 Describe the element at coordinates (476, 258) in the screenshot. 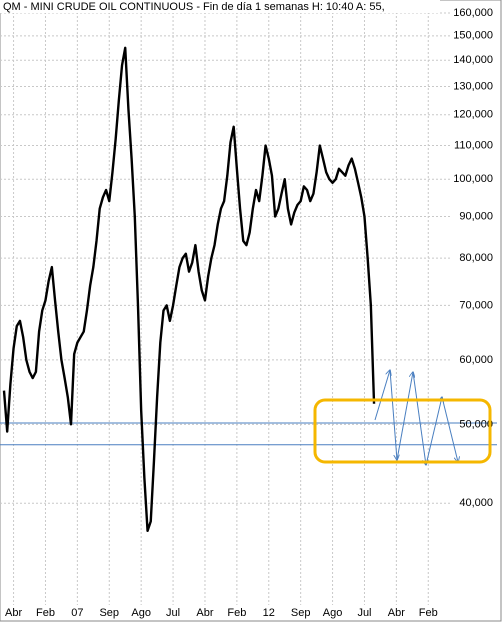

I see `y-tick-label: 80,000` at that location.